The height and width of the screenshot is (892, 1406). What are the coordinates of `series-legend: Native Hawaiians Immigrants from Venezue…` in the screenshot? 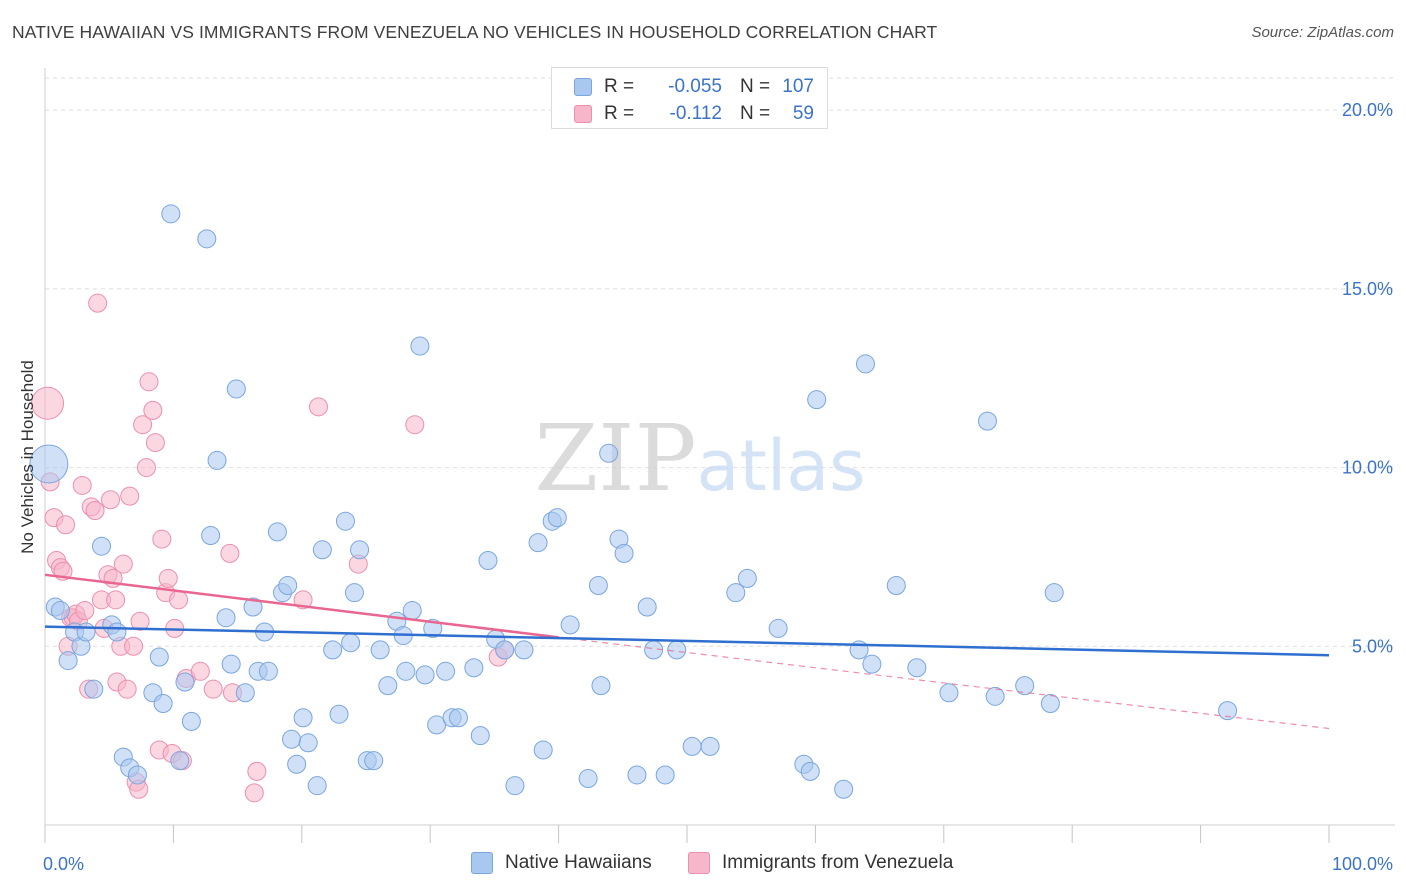 It's located at (703, 865).